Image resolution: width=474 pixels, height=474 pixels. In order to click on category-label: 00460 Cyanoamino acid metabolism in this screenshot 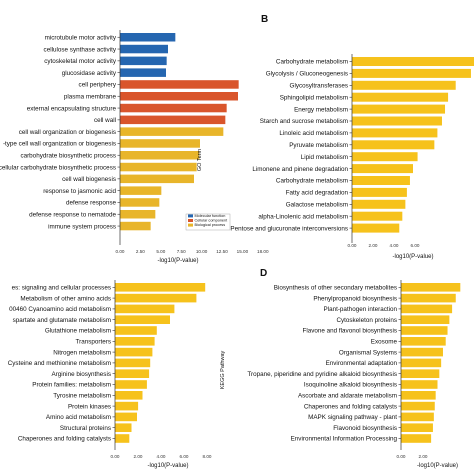, I will do `click(60, 309)`.